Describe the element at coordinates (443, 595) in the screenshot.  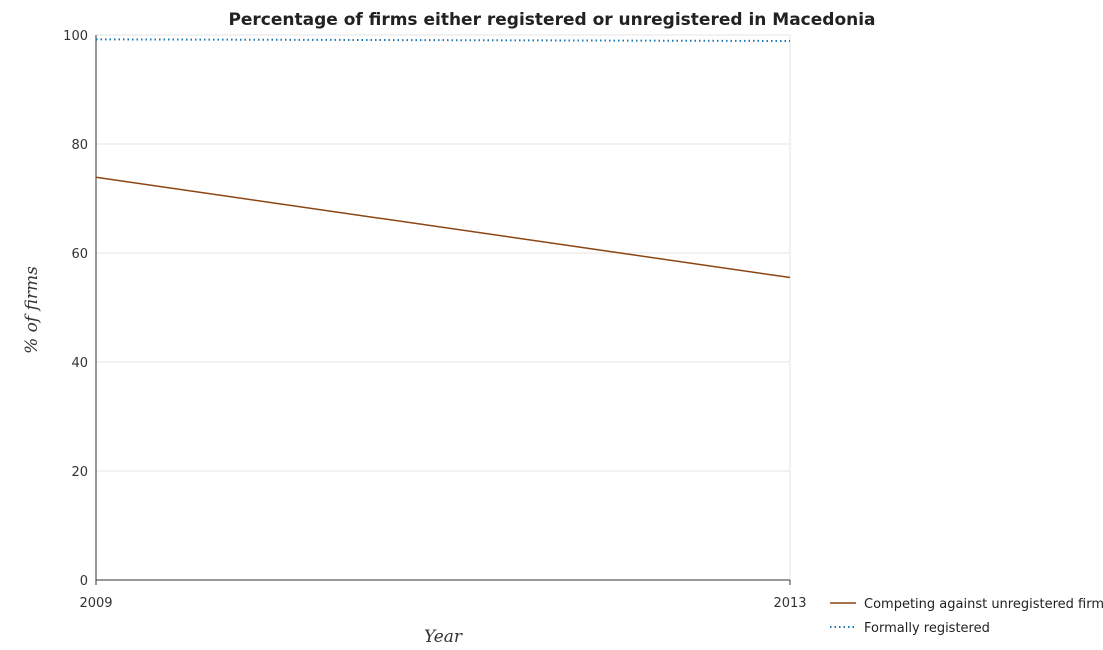
I see `x-ticks: 2009 2013` at that location.